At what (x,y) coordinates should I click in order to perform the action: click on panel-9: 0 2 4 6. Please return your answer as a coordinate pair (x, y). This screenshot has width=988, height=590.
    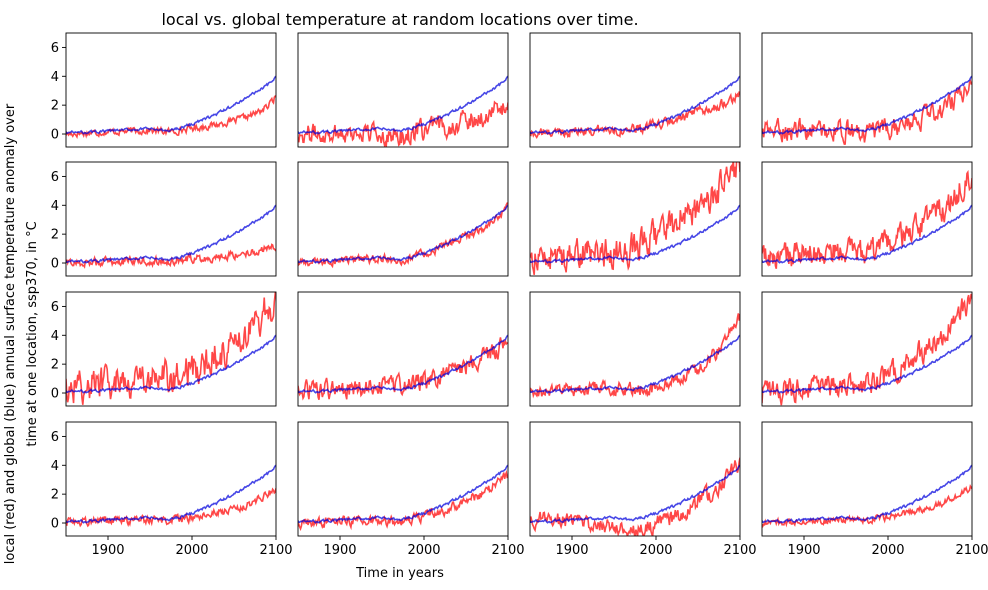
    Looking at the image, I should click on (164, 349).